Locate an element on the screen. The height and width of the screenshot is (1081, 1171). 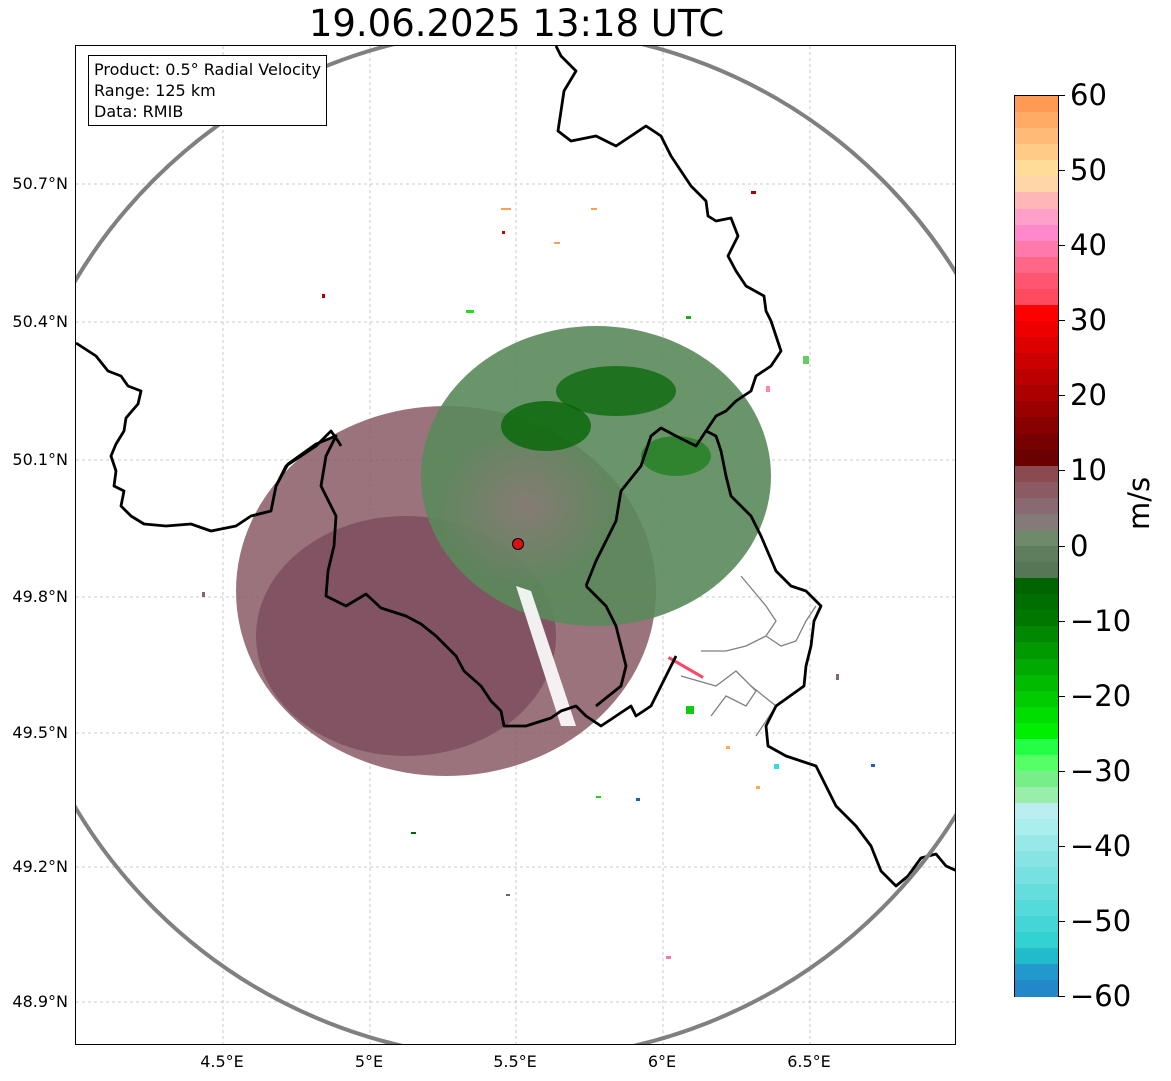
lat-label: 49.5°N is located at coordinates (40, 732).